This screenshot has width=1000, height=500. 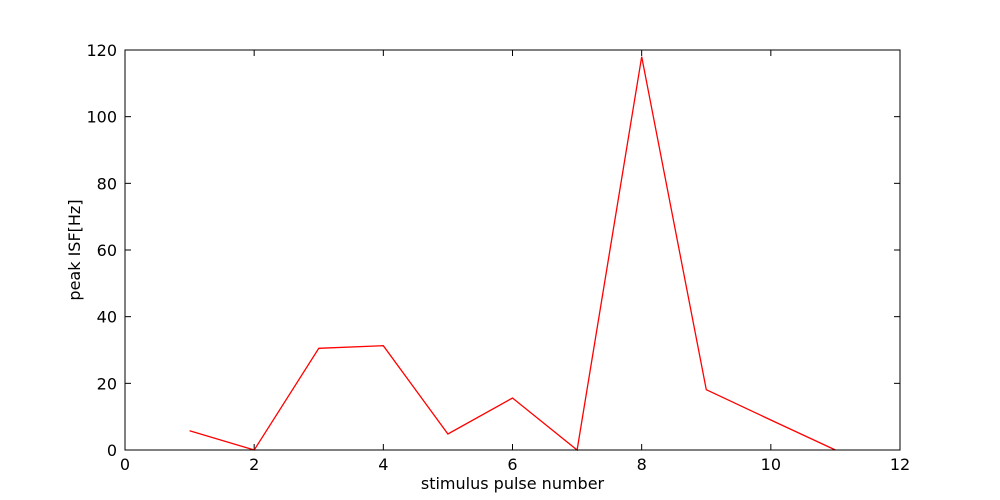 What do you see at coordinates (101, 50) in the screenshot?
I see `y-tick-label: 120` at bounding box center [101, 50].